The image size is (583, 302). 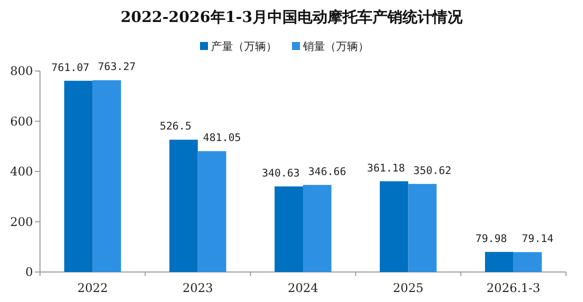 I want to click on y-tick-label: 0, so click(x=29, y=272).